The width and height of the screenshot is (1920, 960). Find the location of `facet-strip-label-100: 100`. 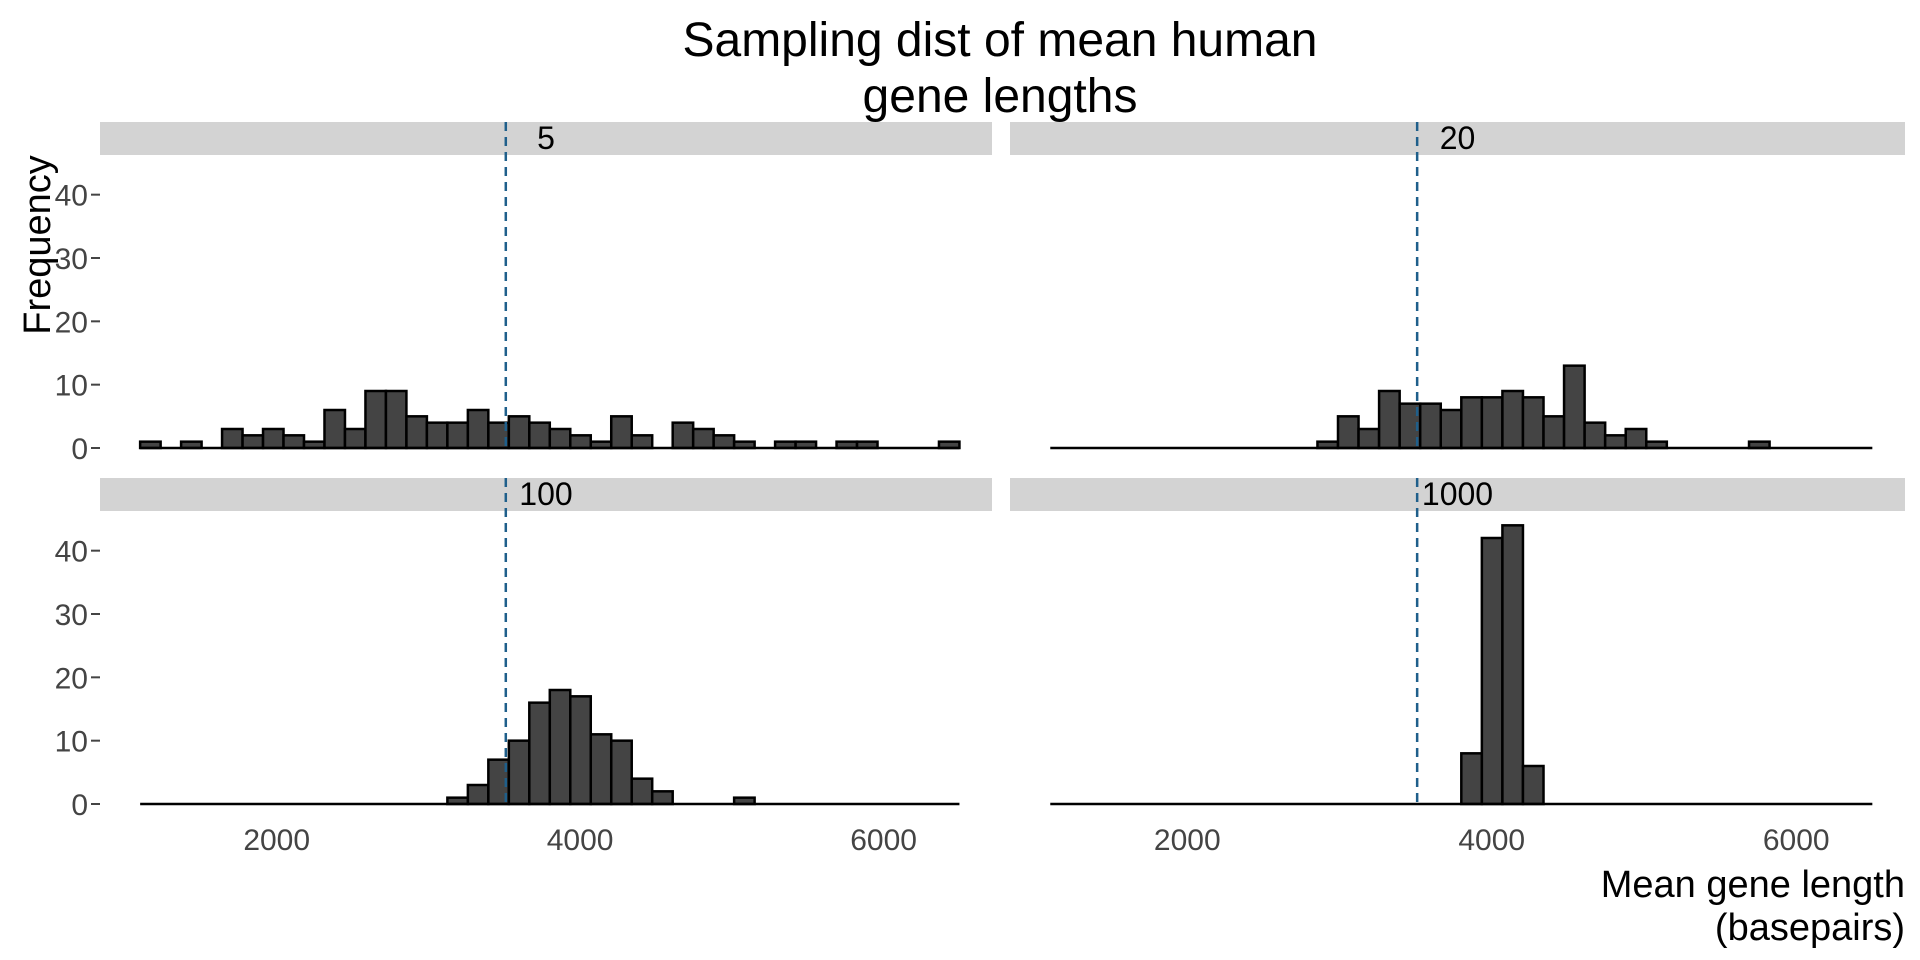

facet-strip-label-100: 100 is located at coordinates (545, 494).